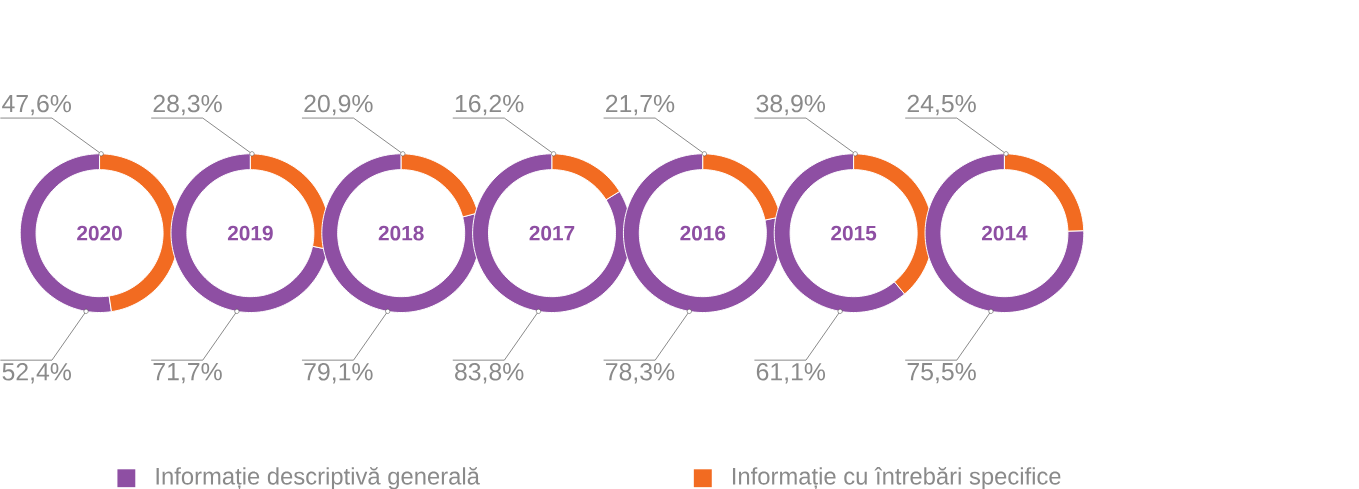 Image resolution: width=1359 pixels, height=489 pixels. I want to click on text: 2016, so click(703, 233).